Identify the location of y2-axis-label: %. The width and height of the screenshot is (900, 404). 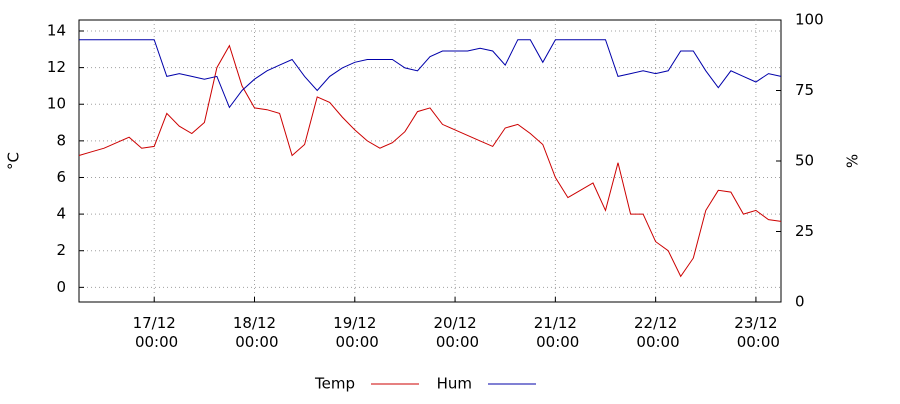
(853, 161).